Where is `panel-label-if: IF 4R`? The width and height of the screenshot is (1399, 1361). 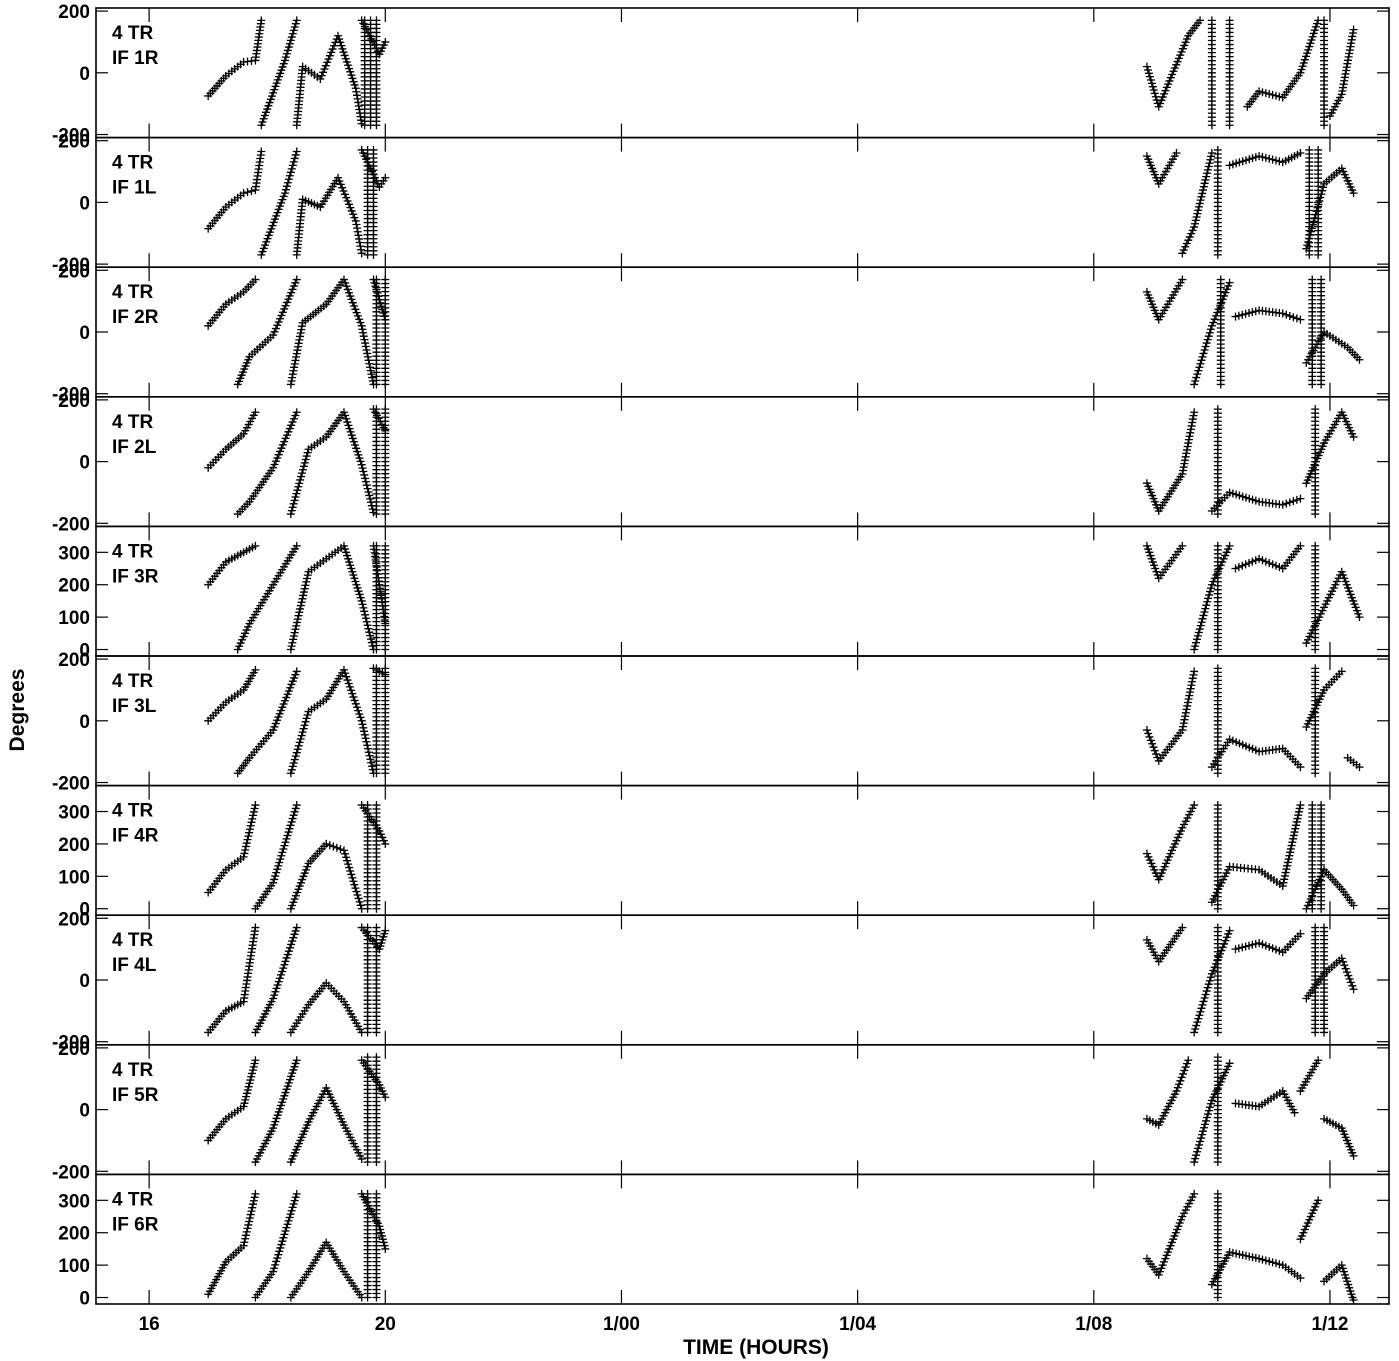
panel-label-if: IF 4R is located at coordinates (135, 836).